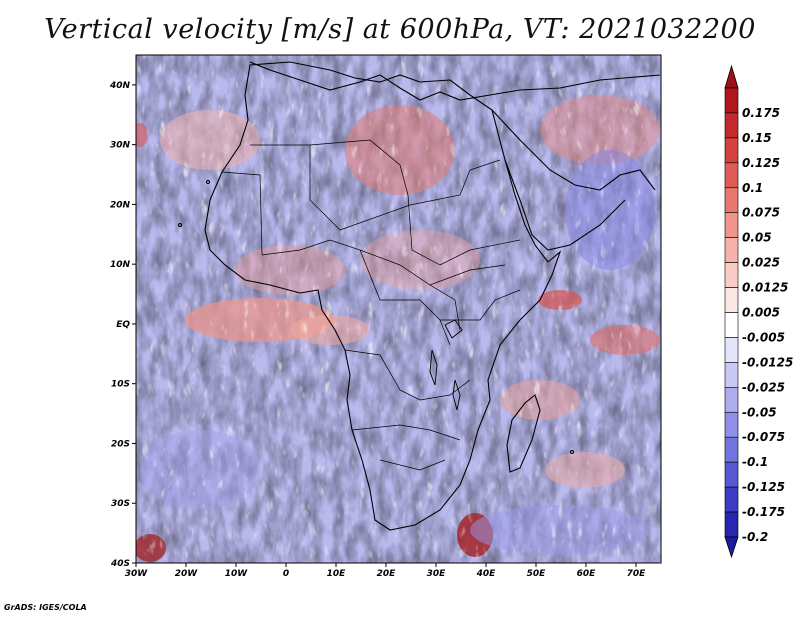 The width and height of the screenshot is (800, 618). I want to click on colorbar-label: 0.0125, so click(765, 288).